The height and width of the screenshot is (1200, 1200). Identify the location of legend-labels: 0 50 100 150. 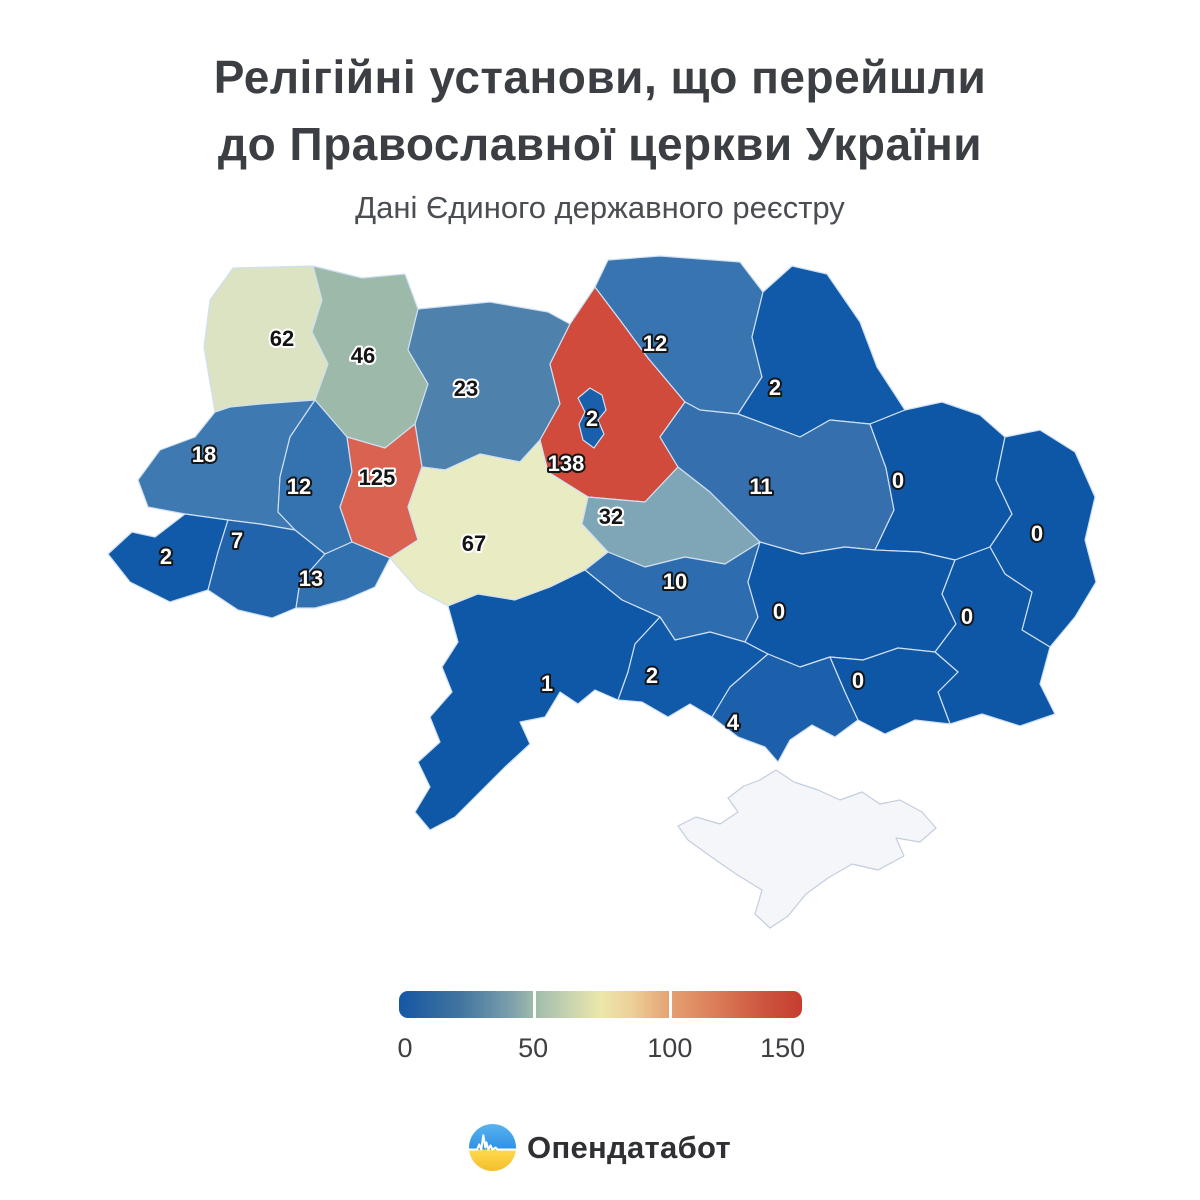
(601, 1049).